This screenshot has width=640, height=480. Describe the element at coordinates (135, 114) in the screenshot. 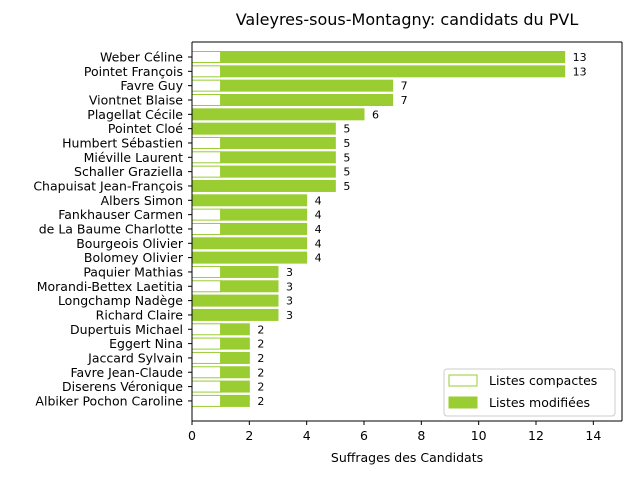

I see `category-label: Plagellat Cécile` at that location.